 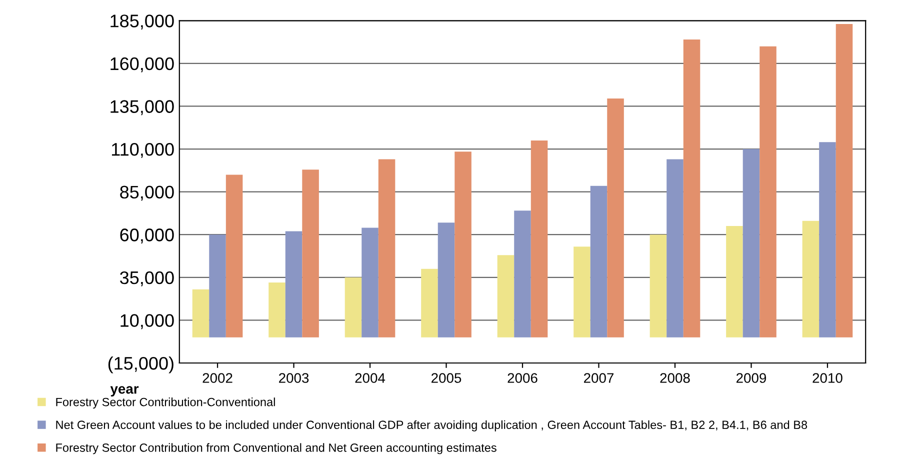 What do you see at coordinates (217, 378) in the screenshot?
I see `x-tick-label: 2002` at bounding box center [217, 378].